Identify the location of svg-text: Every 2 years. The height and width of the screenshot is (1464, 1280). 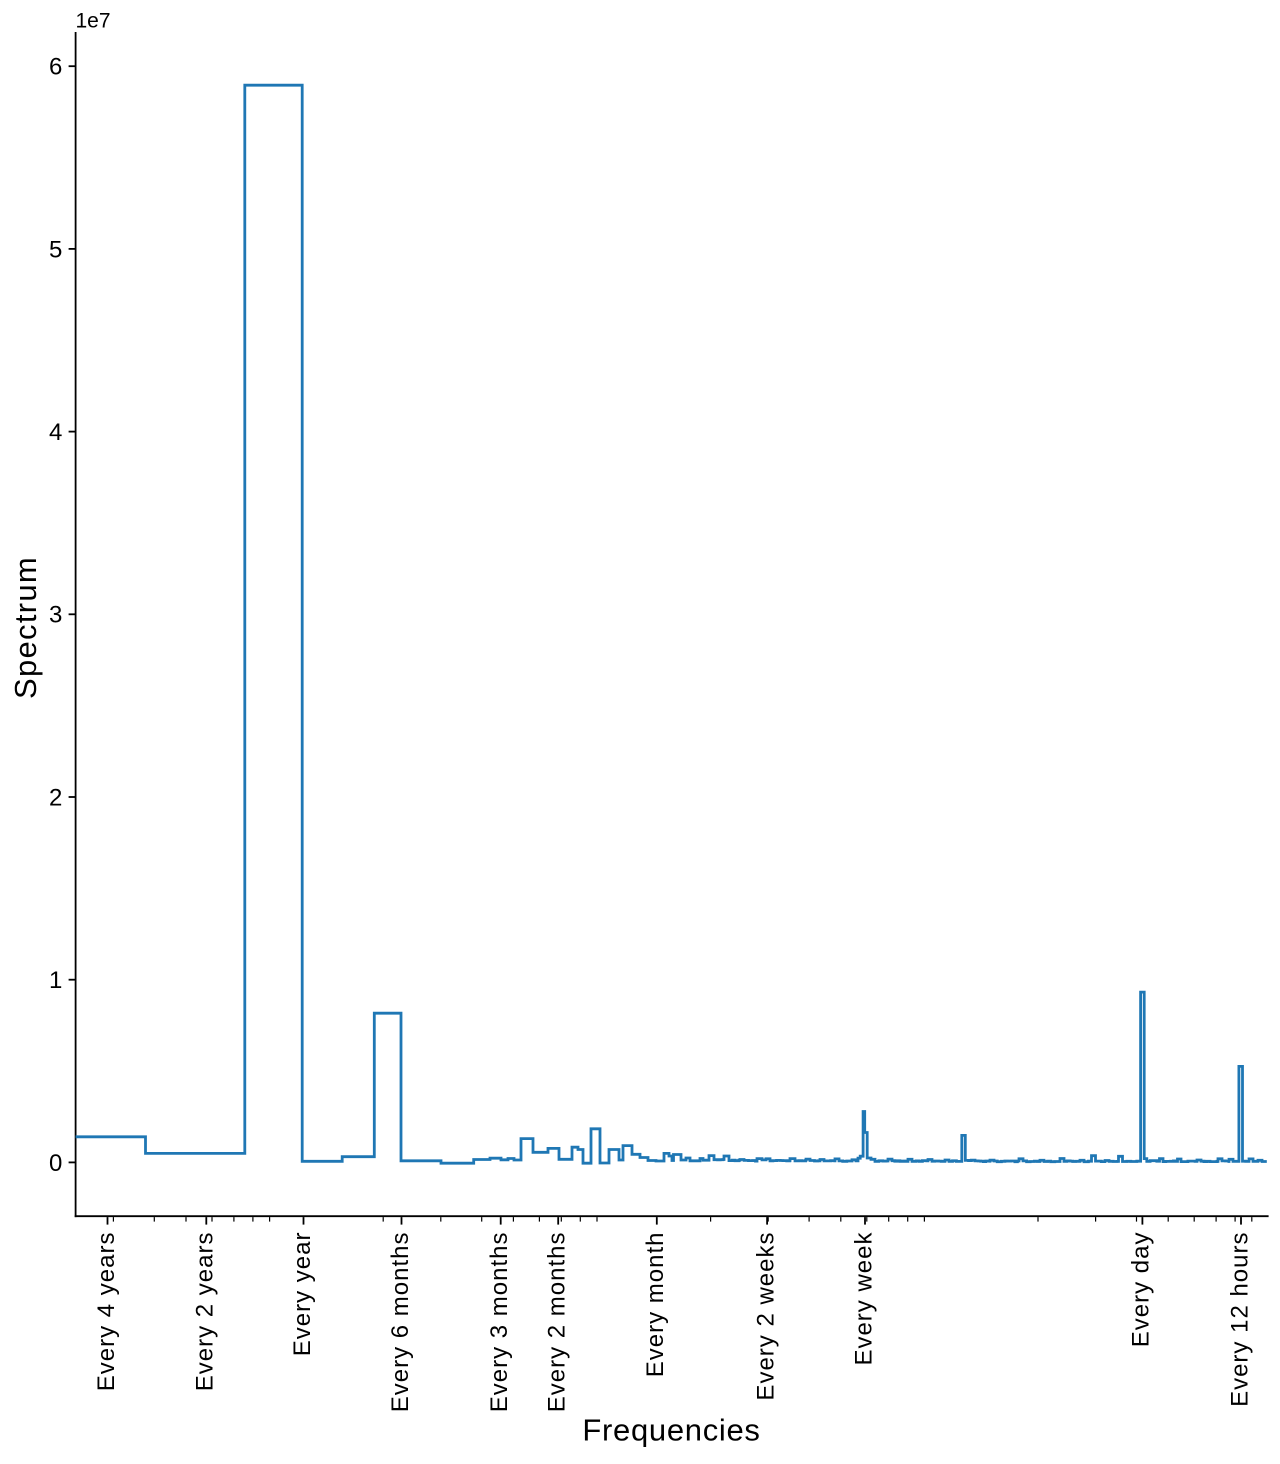
(205, 1312).